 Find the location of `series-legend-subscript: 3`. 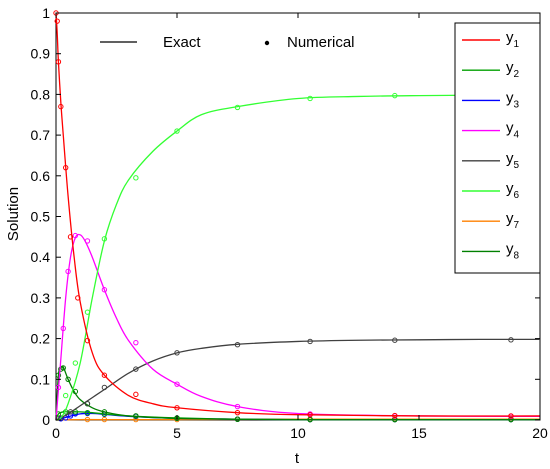

series-legend-subscript: 3 is located at coordinates (517, 104).